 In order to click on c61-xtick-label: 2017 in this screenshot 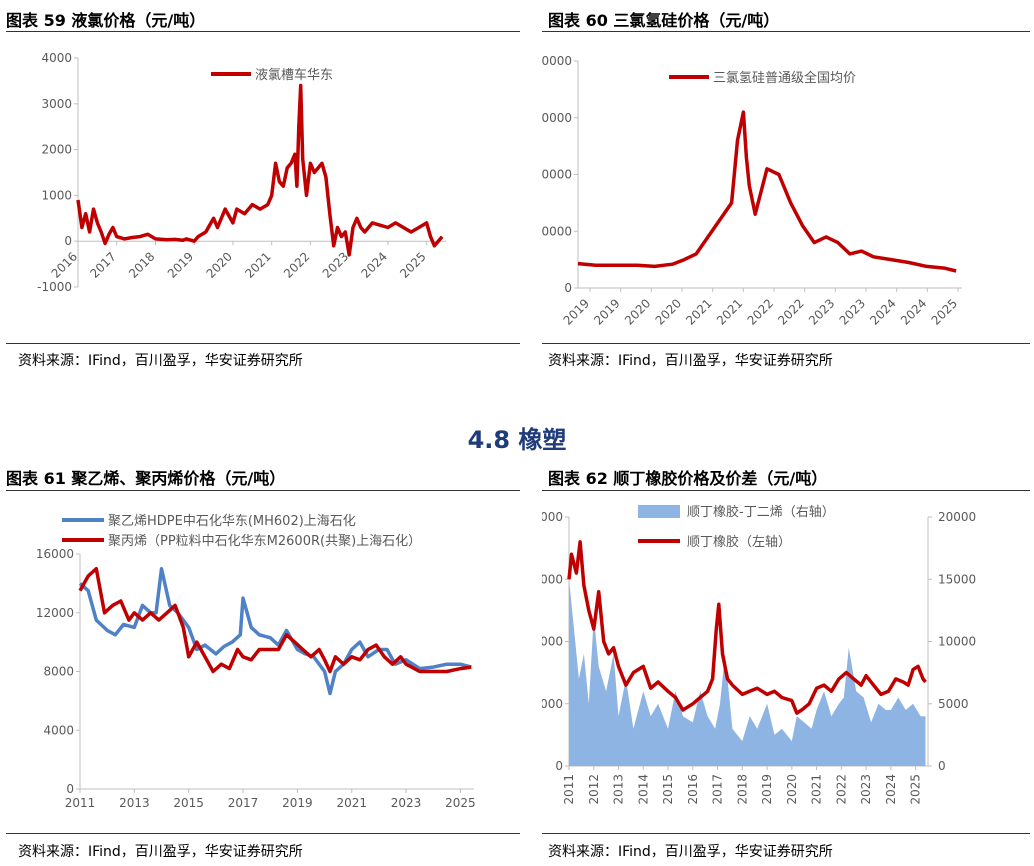, I will do `click(243, 803)`.